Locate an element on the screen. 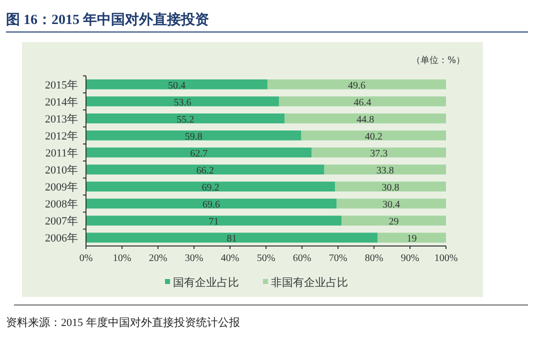 The image size is (540, 337). x-tick-label: 50% is located at coordinates (266, 258).